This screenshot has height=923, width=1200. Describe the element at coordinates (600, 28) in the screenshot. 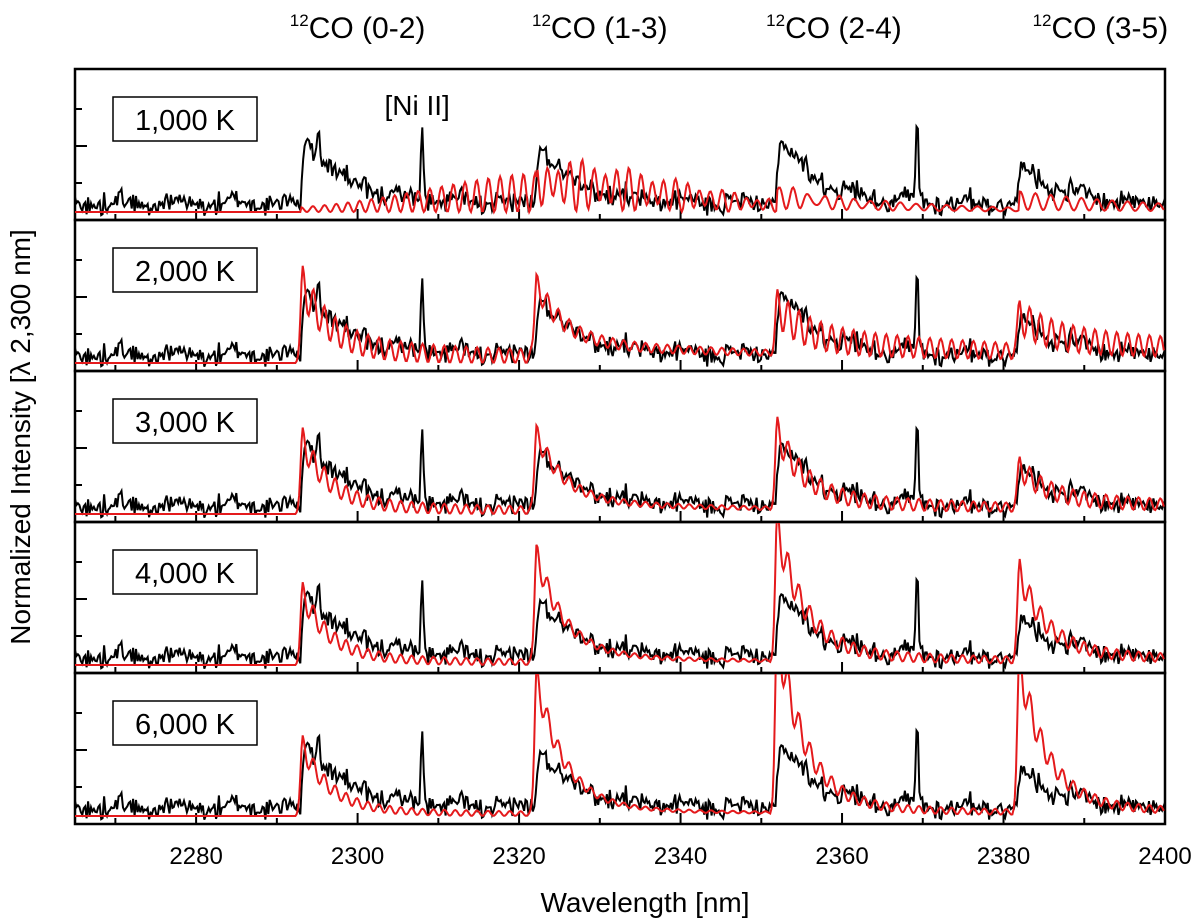

I see `co-band-label-1: 12CO (1-3)` at that location.